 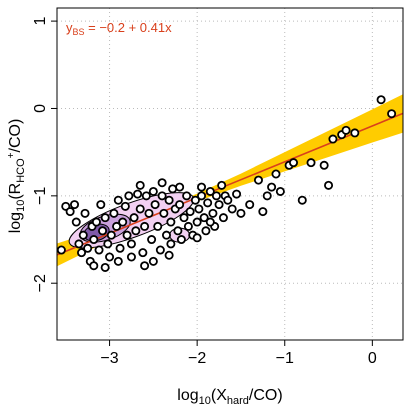 I want to click on y-tick-label: 0, so click(x=40, y=108).